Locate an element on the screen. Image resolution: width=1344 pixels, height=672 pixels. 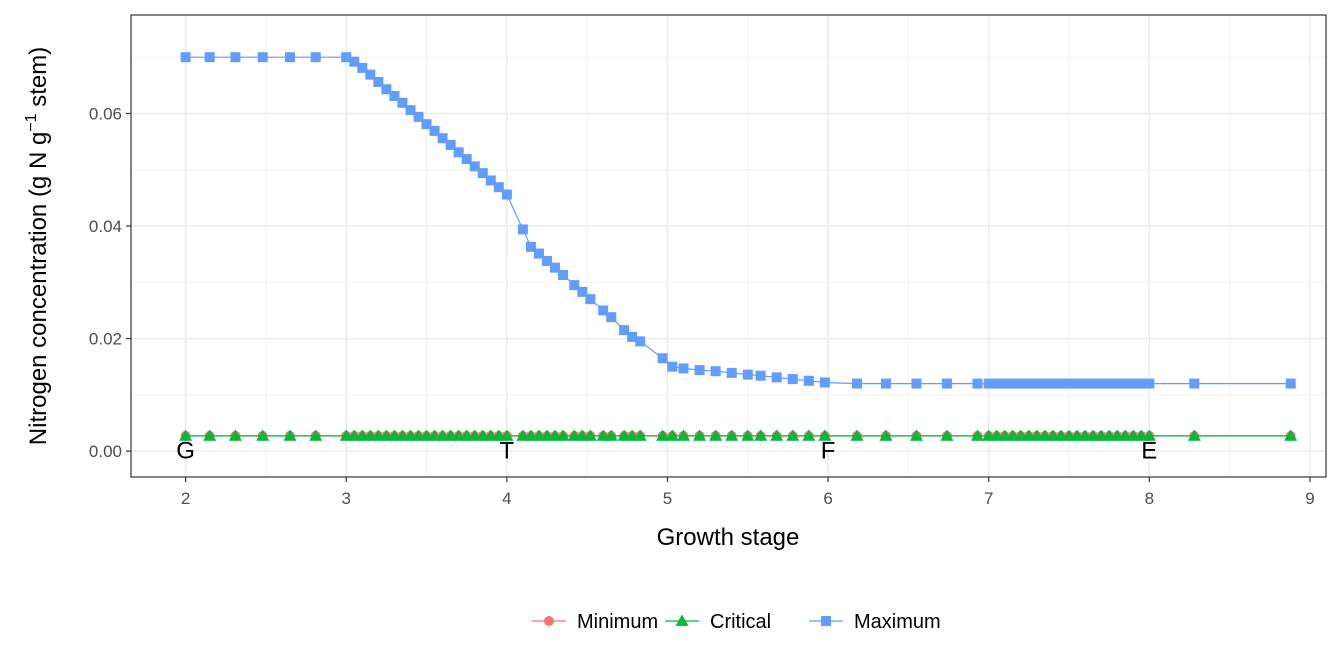
y-axis-title-tail: stem) is located at coordinates (38, 80).